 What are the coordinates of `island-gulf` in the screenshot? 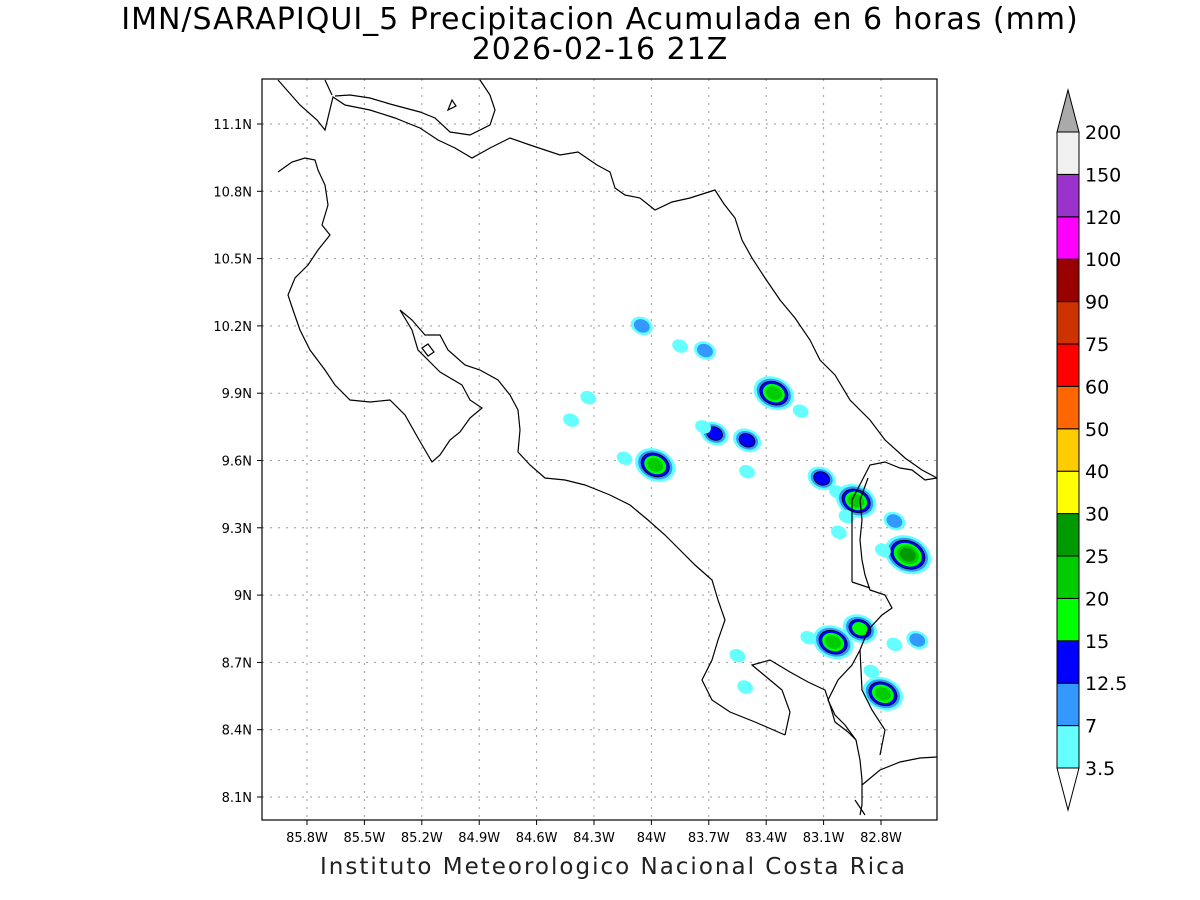 It's located at (428, 350).